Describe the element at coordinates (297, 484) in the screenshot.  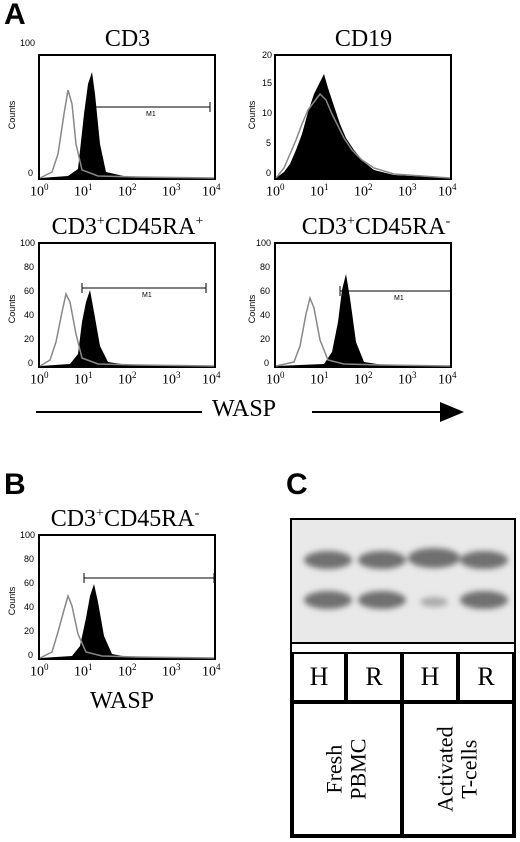
I see `panel-letter-c: C` at that location.